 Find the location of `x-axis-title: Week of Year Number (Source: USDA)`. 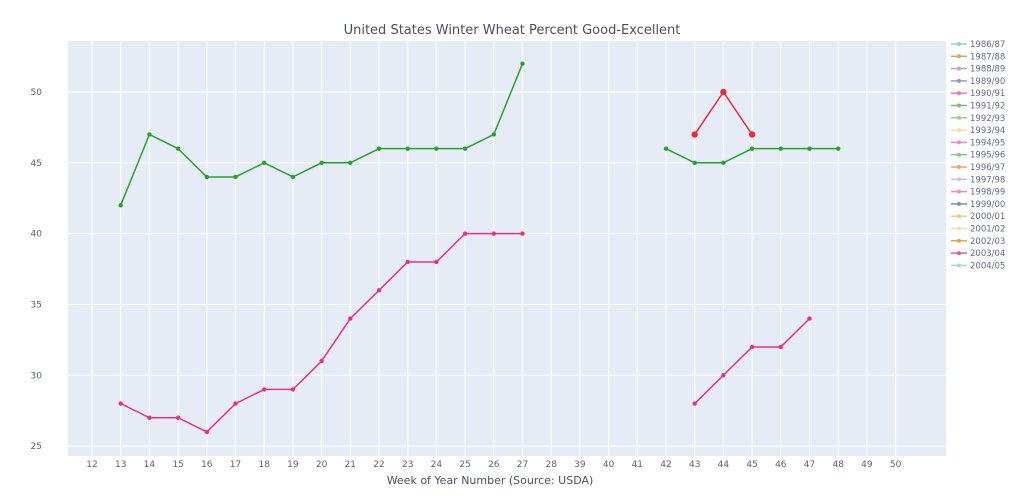

x-axis-title: Week of Year Number (Source: USDA) is located at coordinates (490, 480).